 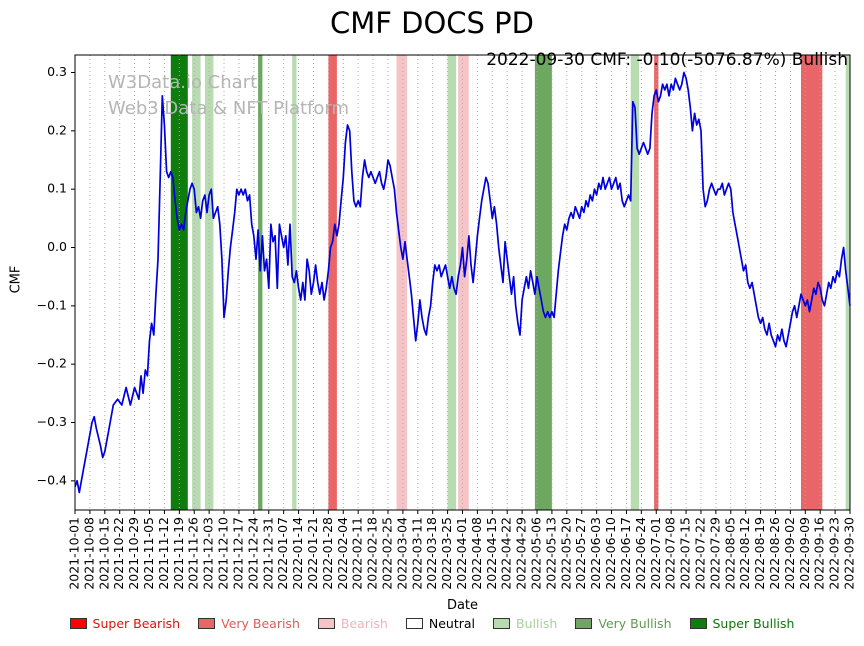 I want to click on legend-item-neutral: Neutral, so click(x=440, y=623).